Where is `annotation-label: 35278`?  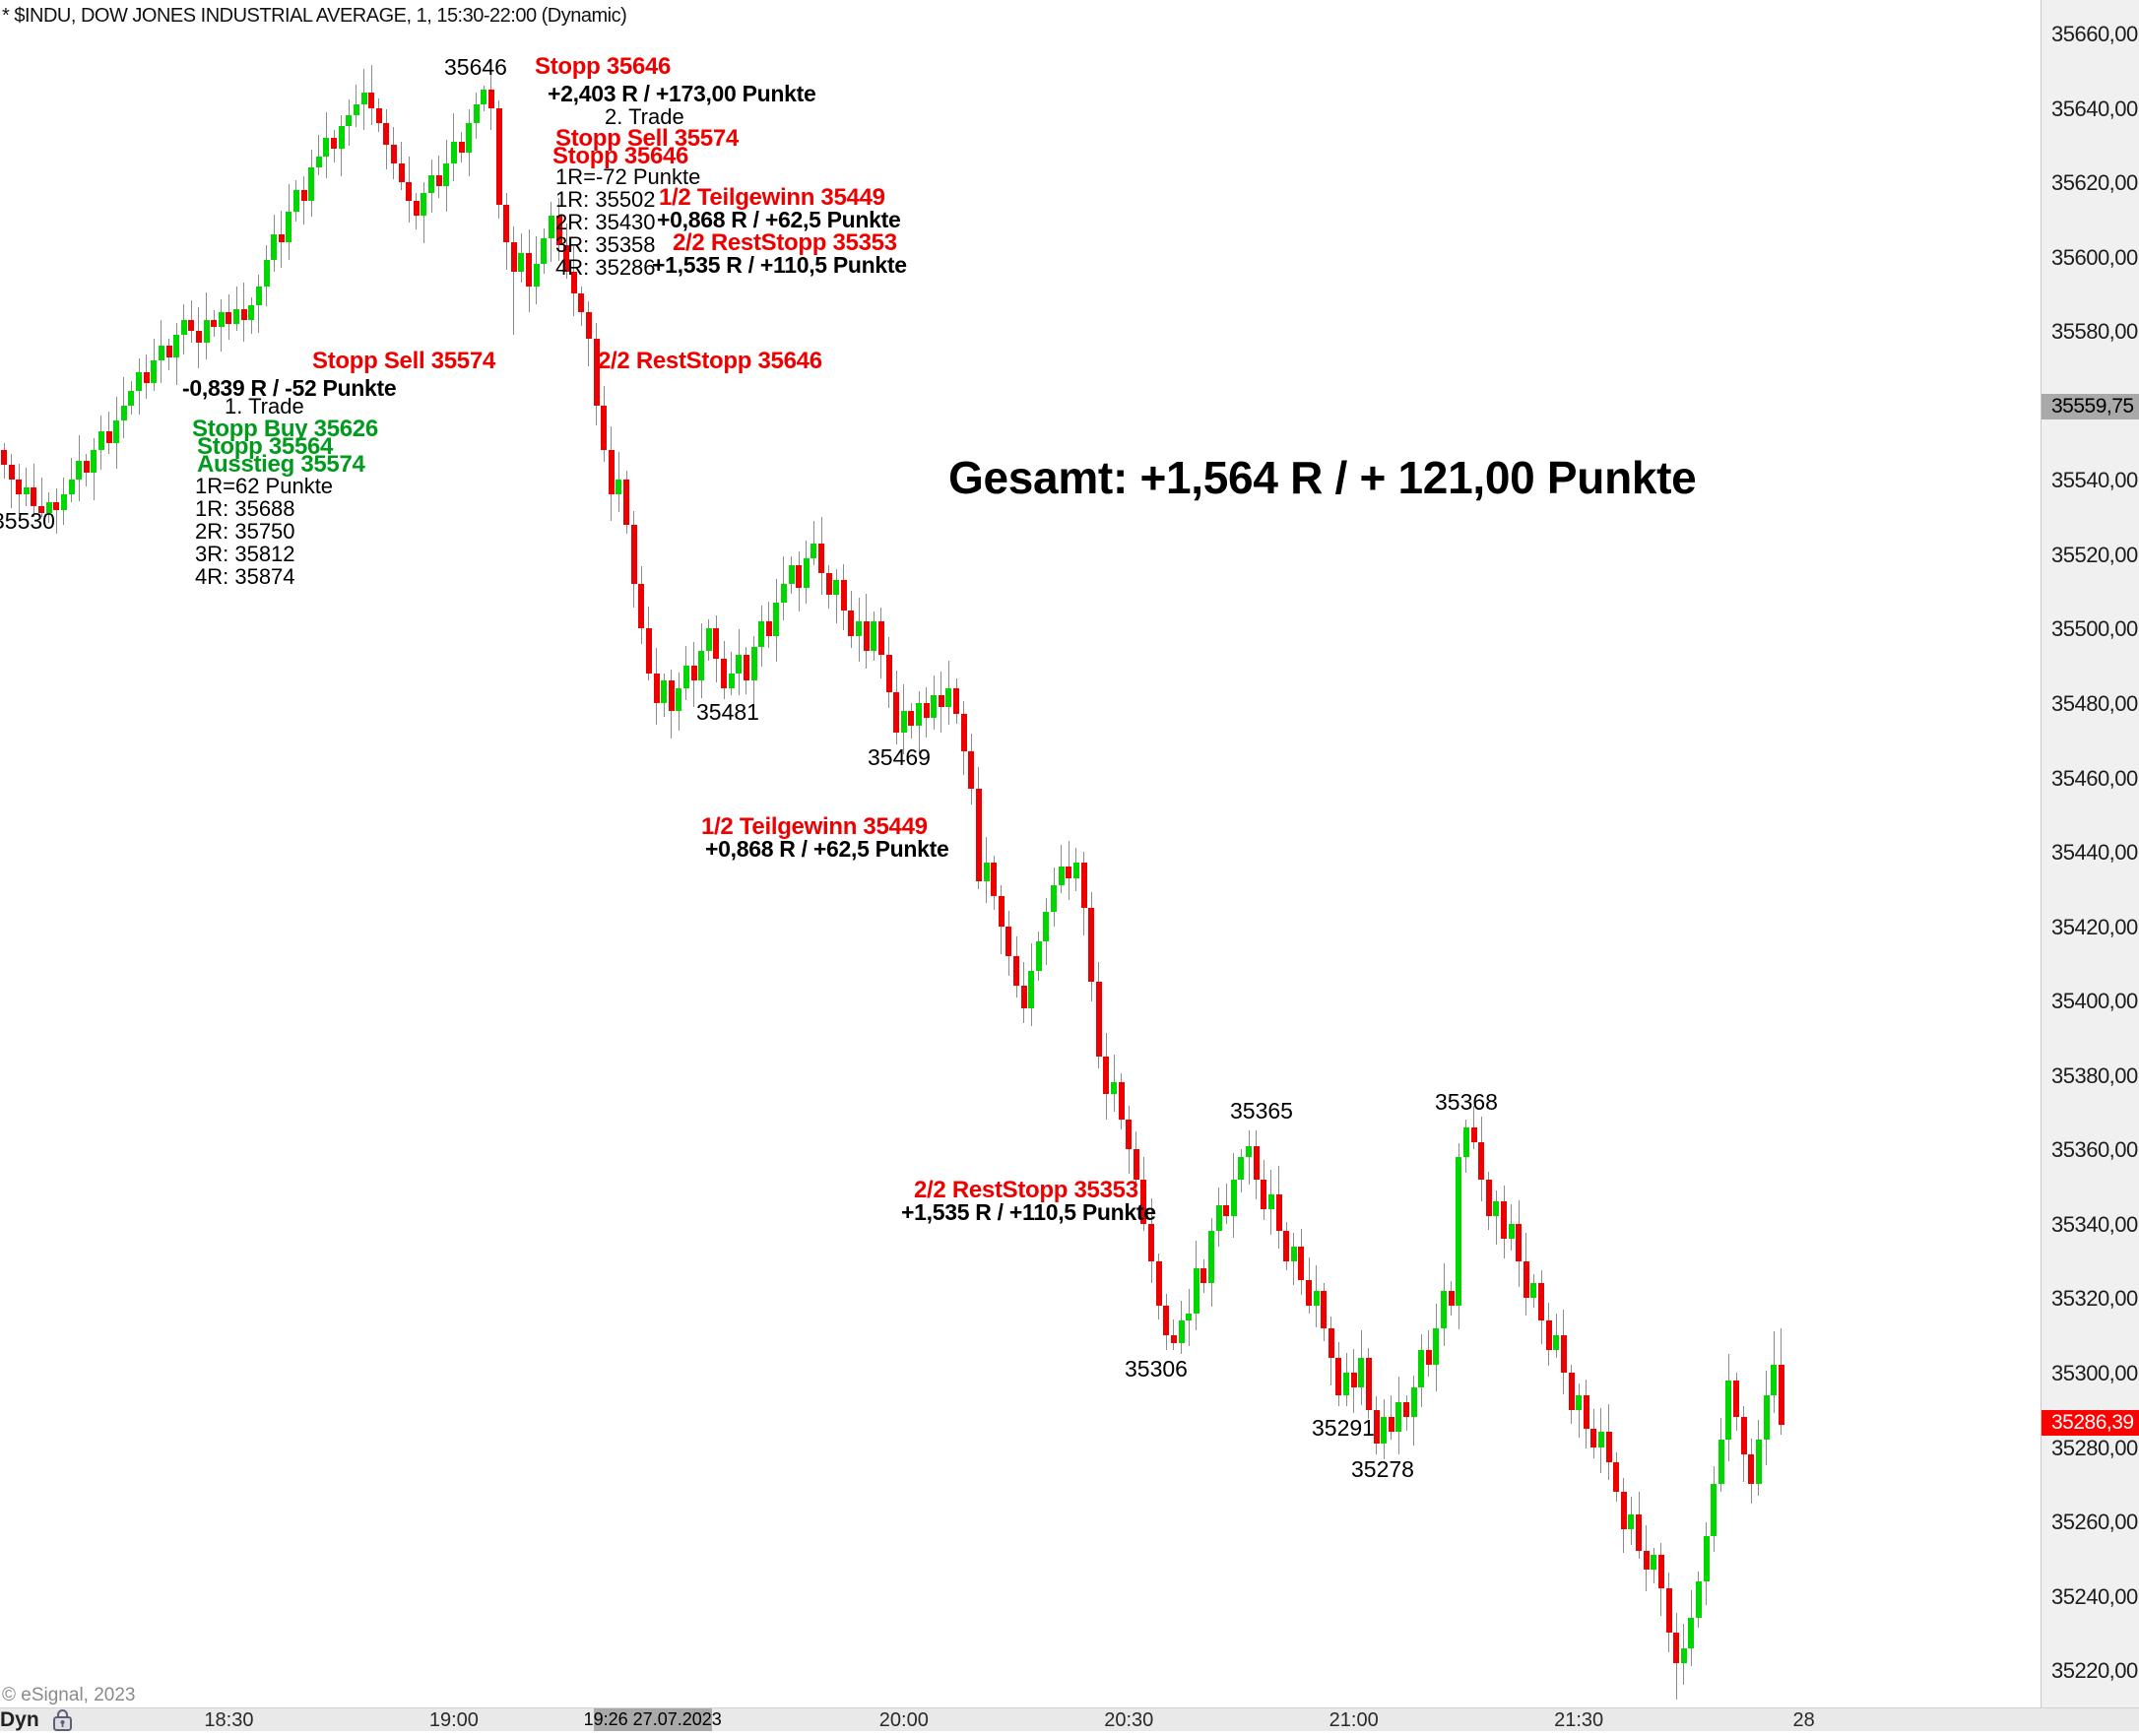 annotation-label: 35278 is located at coordinates (1383, 1469).